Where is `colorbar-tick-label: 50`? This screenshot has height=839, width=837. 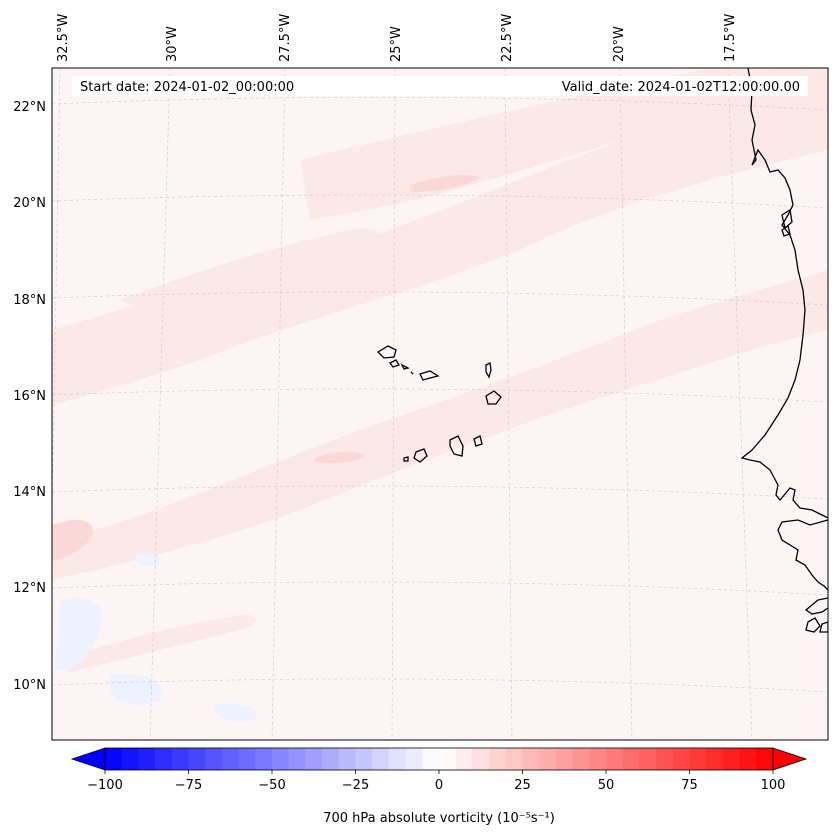 colorbar-tick-label: 50 is located at coordinates (606, 785).